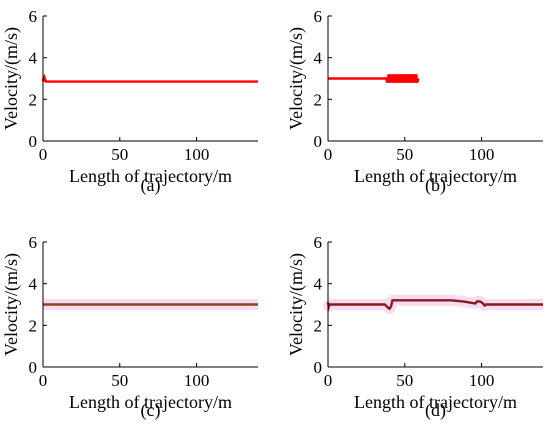  I want to click on panel-1-x-tick-label: 0, so click(43, 154).